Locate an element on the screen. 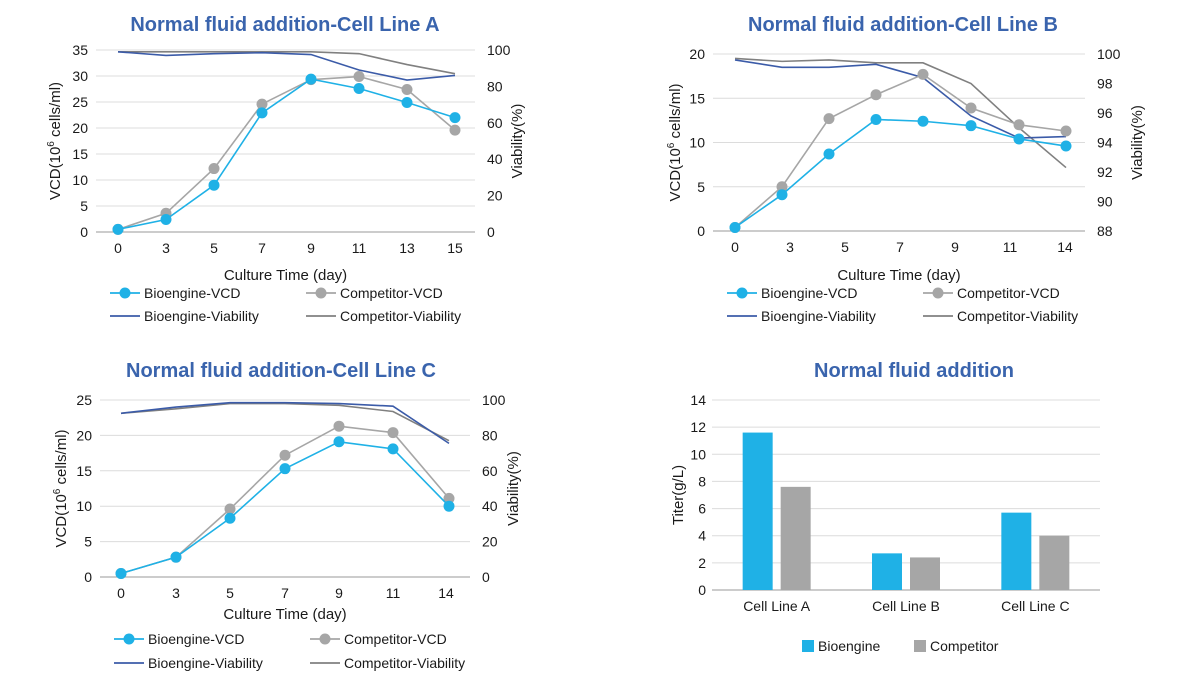 The image size is (1200, 694). chart-d-y-tick-label: 6 is located at coordinates (702, 509).